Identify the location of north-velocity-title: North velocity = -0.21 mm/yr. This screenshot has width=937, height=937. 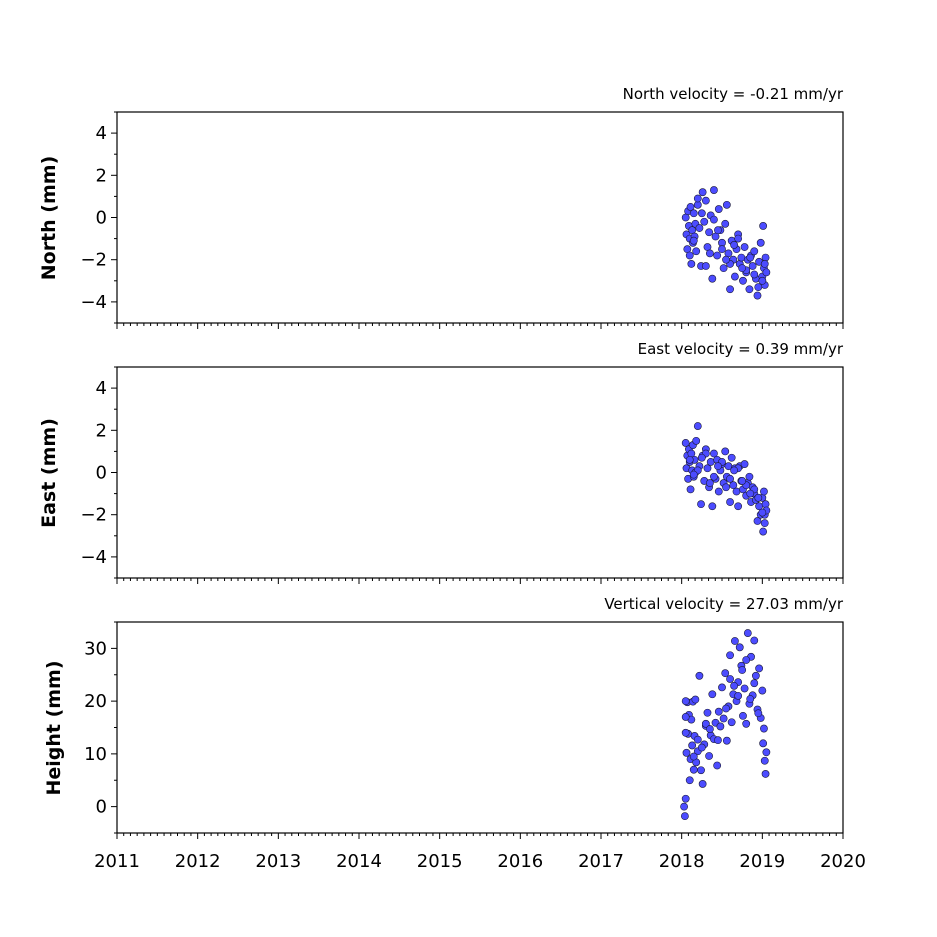
(733, 94).